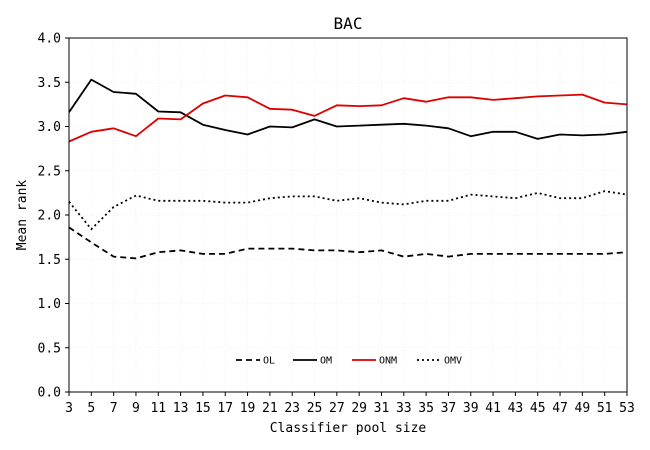 The width and height of the screenshot is (650, 450). Describe the element at coordinates (382, 408) in the screenshot. I see `x-tick-label: 31` at that location.